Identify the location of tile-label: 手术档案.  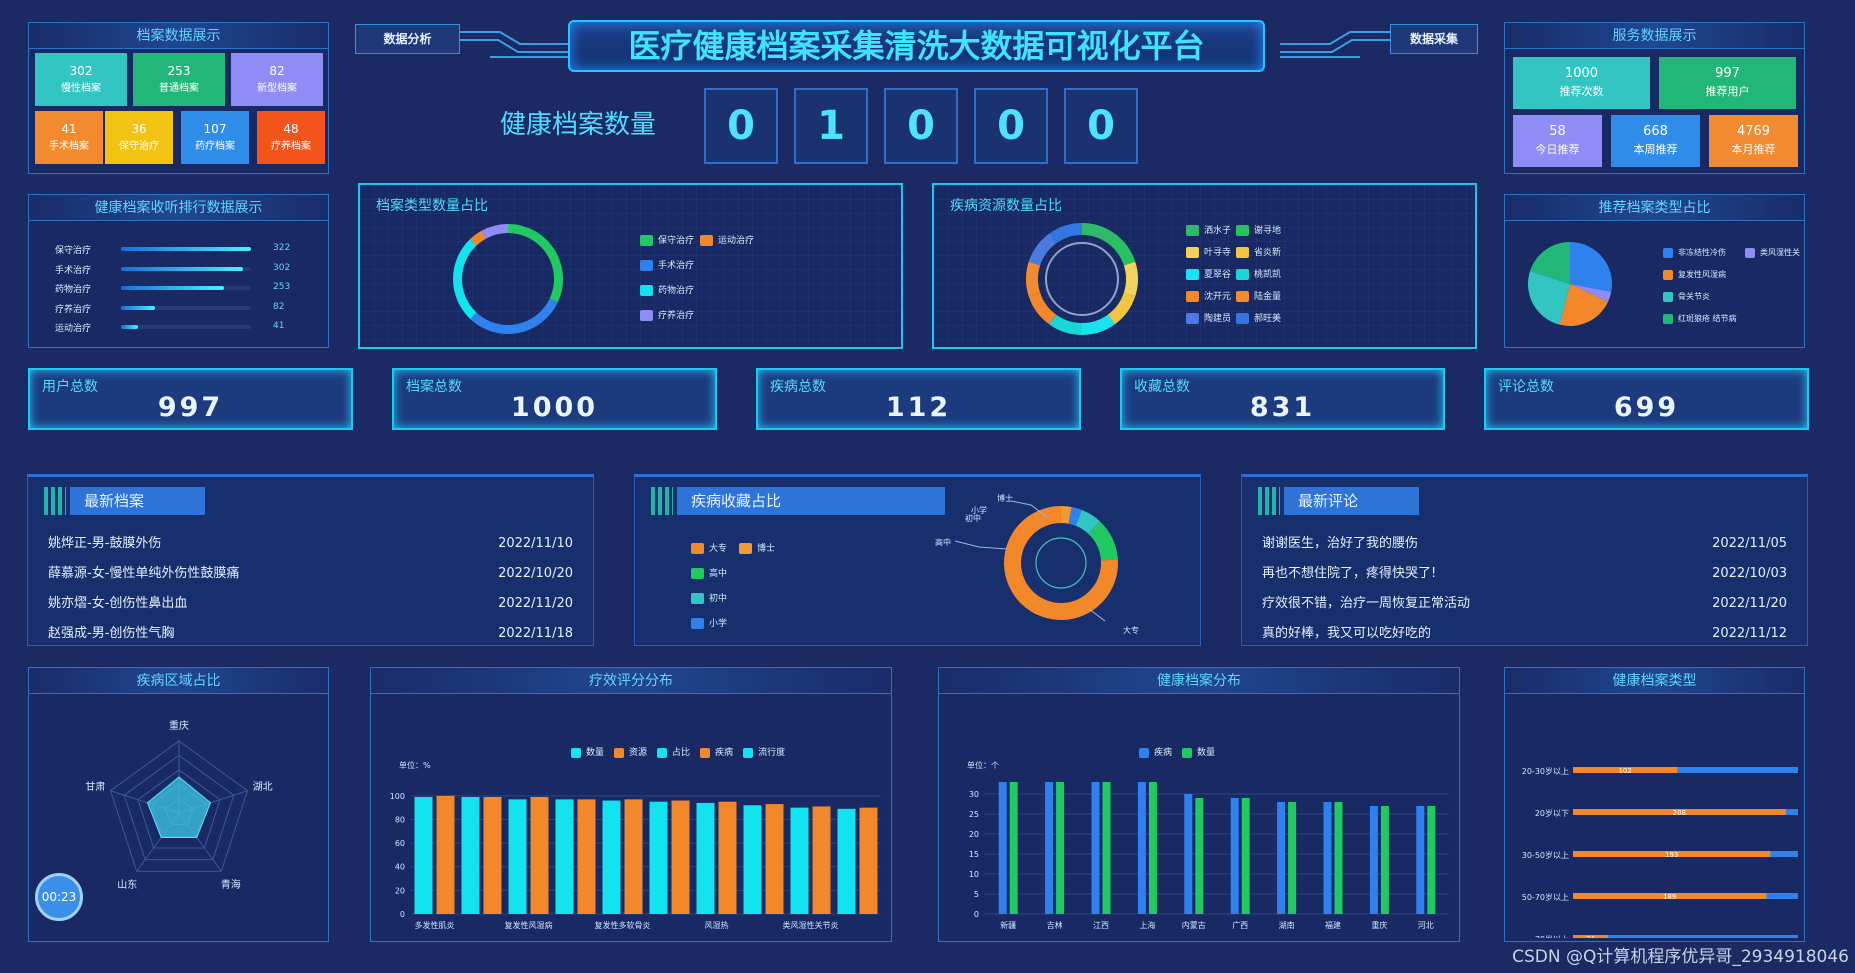
(69, 146).